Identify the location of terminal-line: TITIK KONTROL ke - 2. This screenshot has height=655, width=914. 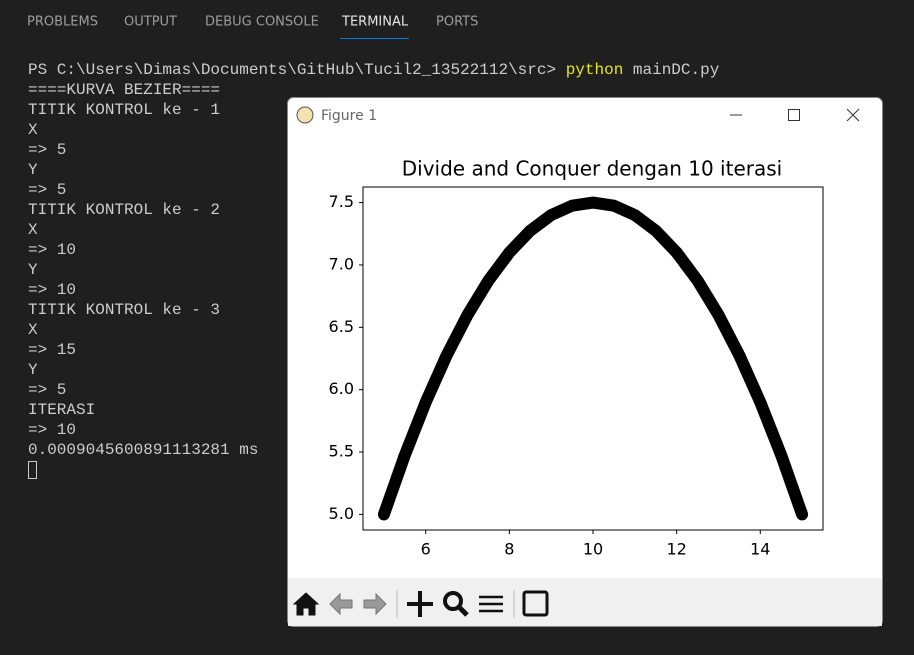
(124, 210).